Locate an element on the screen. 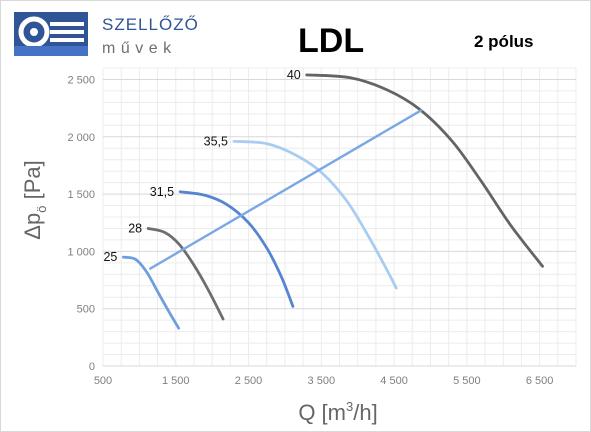  x-tick-label: 500 is located at coordinates (103, 381).